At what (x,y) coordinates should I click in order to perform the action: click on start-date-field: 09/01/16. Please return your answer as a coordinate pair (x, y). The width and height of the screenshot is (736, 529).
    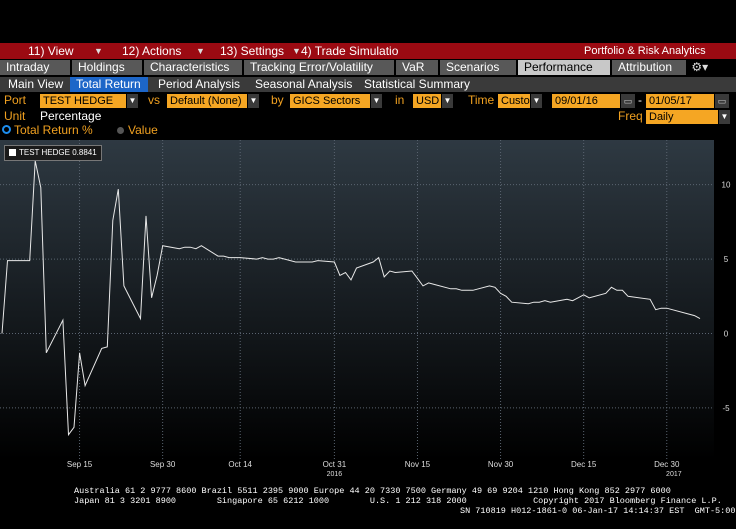
    Looking at the image, I should click on (586, 101).